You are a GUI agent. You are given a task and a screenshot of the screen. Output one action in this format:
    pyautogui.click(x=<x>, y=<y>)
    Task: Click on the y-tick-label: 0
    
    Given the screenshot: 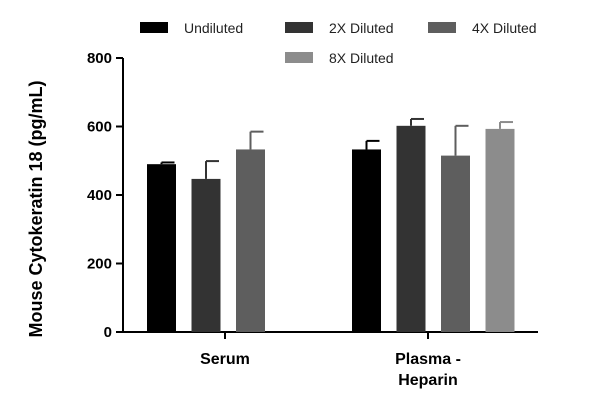 What is the action you would take?
    pyautogui.click(x=108, y=332)
    